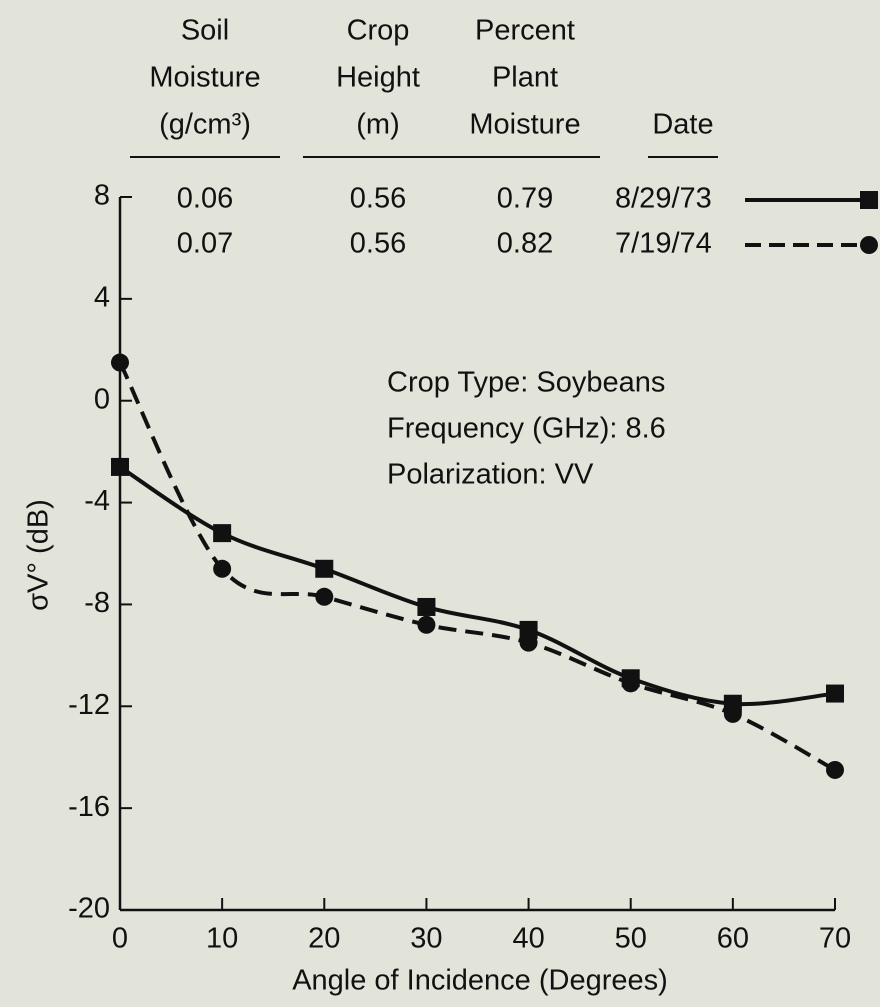 The width and height of the screenshot is (880, 1007). I want to click on table-cell: 0.79, so click(525, 199).